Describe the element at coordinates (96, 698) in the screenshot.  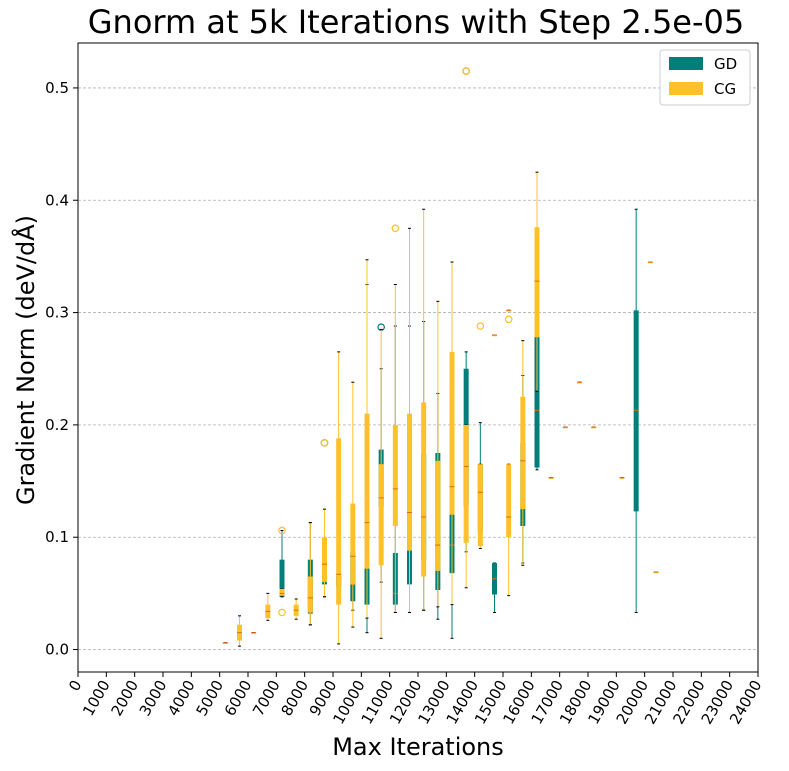
I see `x-tick-label: 1000` at that location.